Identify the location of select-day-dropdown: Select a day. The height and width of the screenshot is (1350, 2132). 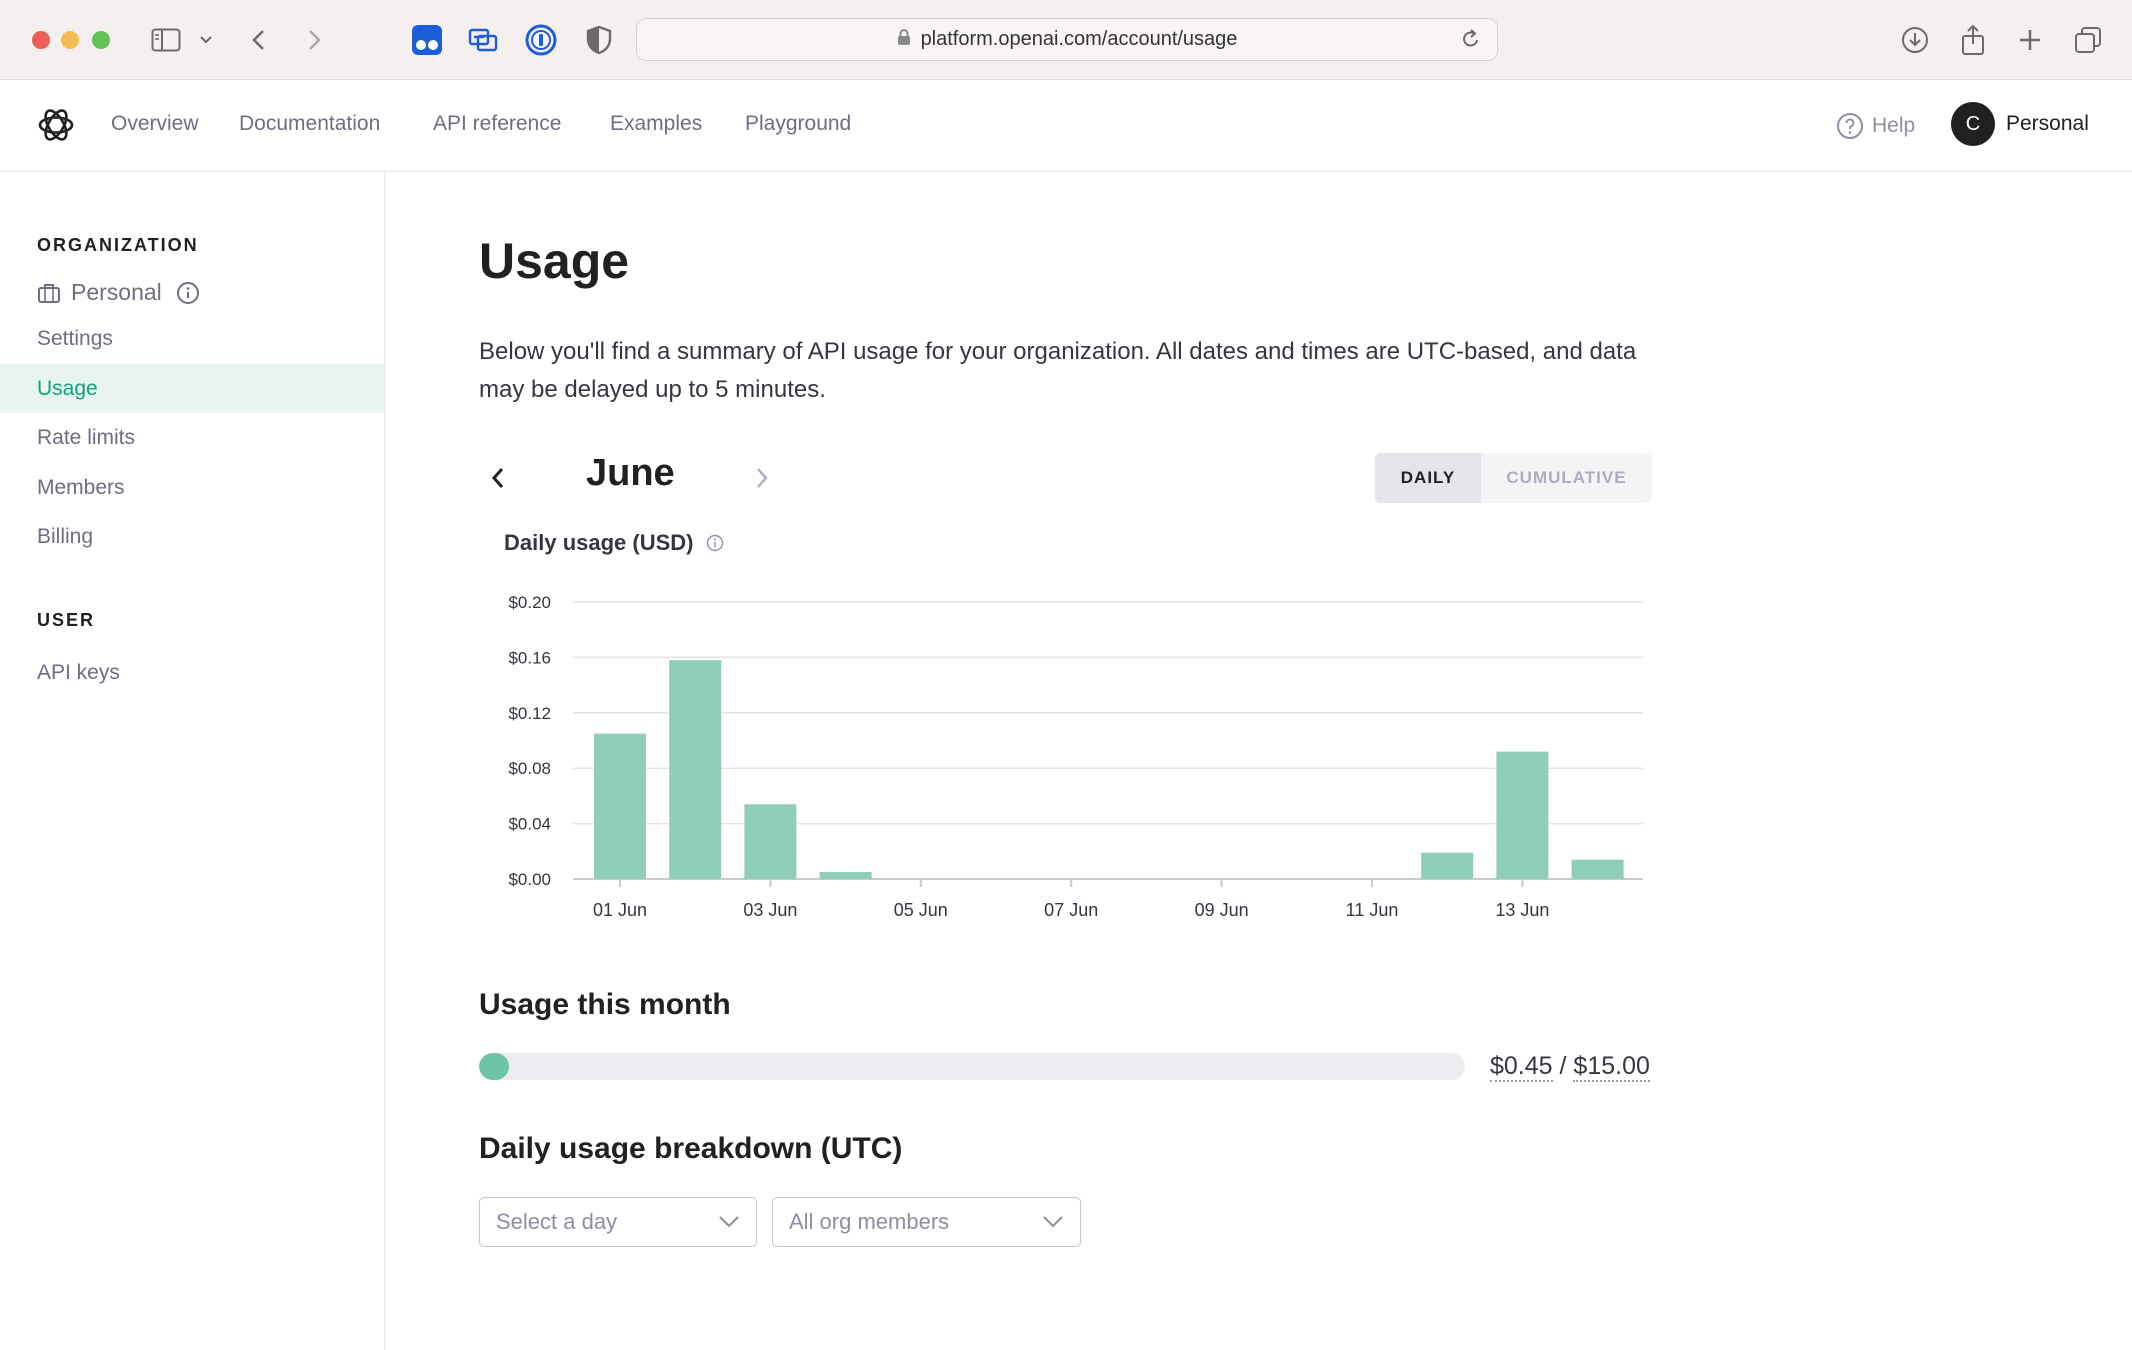
(618, 1222).